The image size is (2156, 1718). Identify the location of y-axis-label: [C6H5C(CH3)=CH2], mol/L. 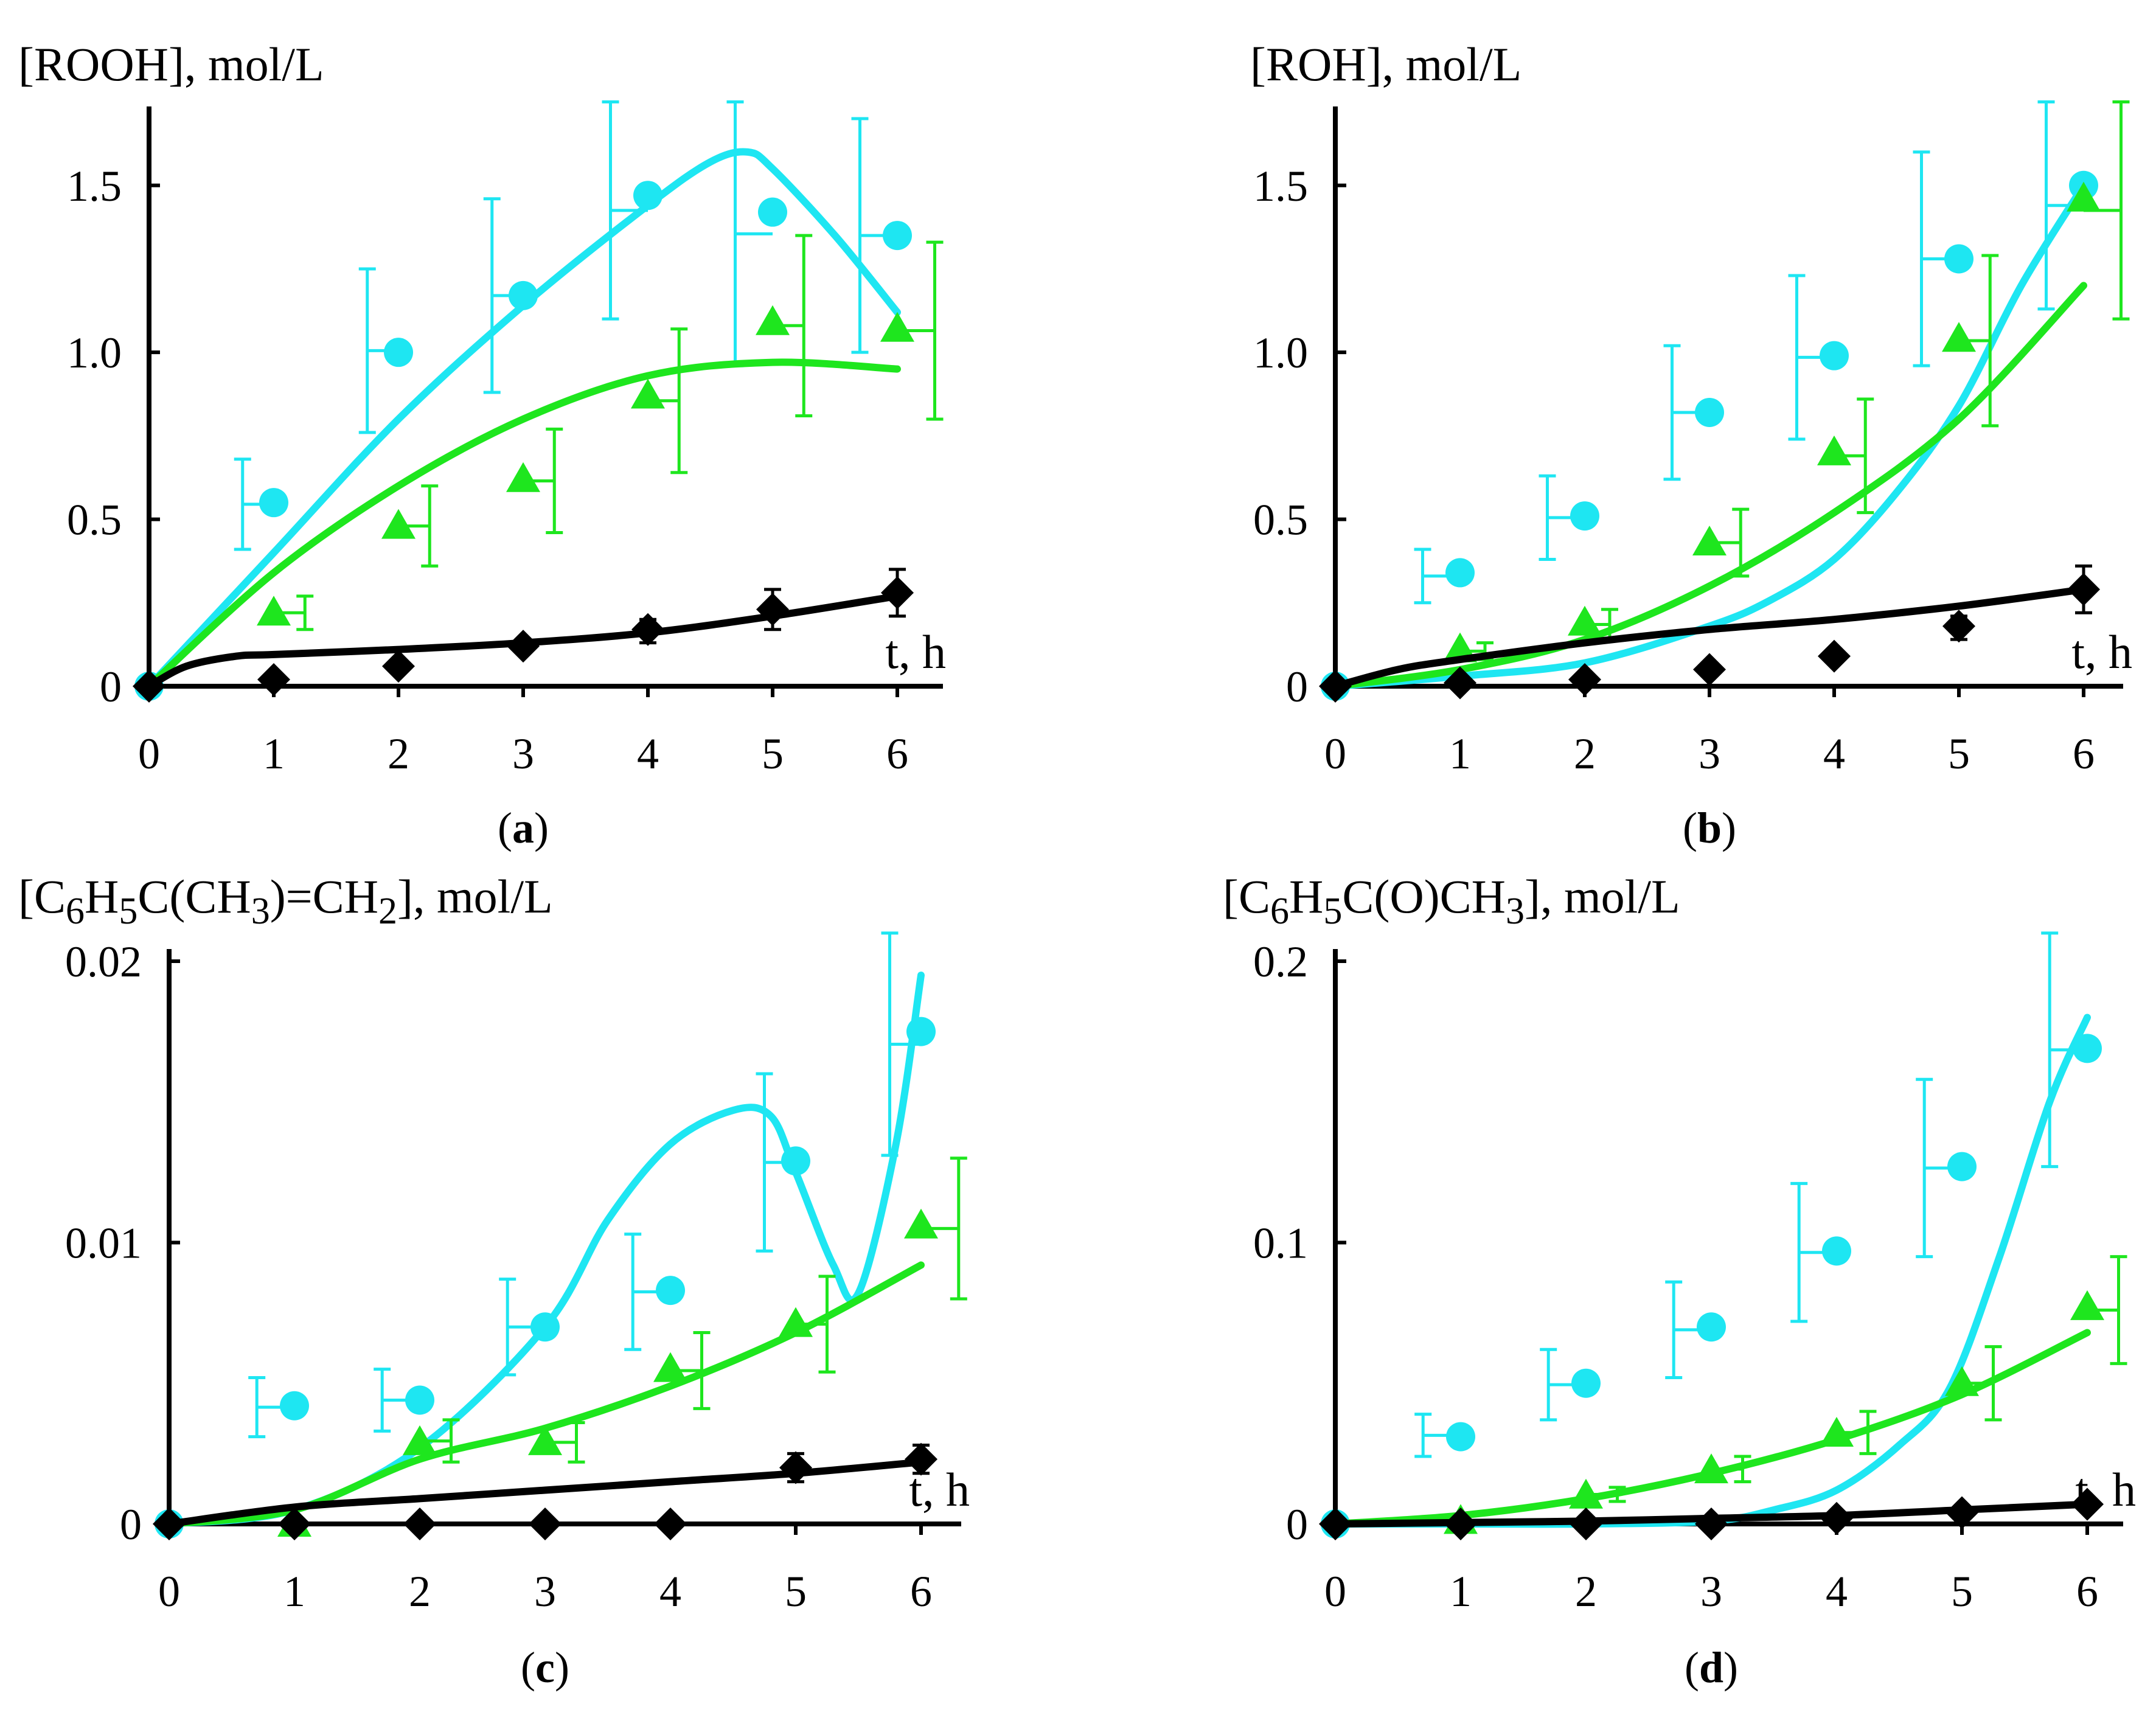
(286, 901).